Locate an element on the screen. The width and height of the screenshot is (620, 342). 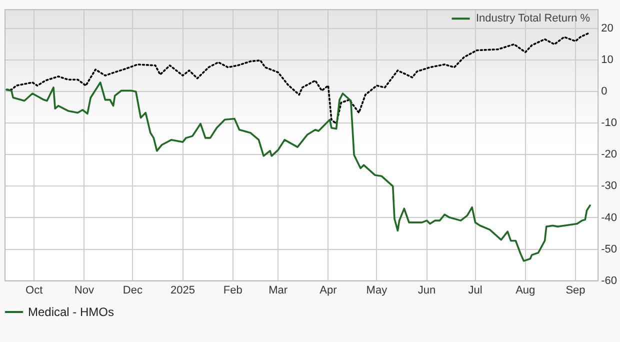
y-tick-label: -20 is located at coordinates (609, 154).